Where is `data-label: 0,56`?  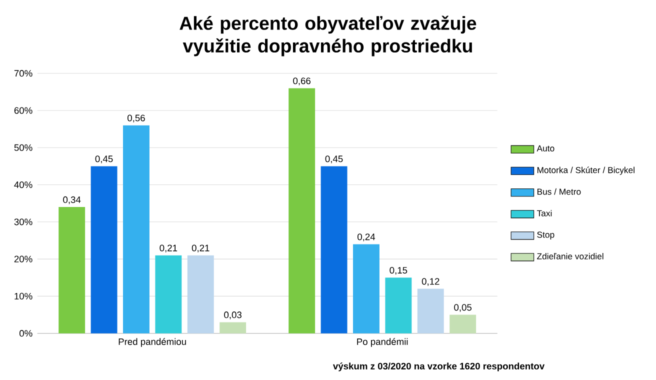 data-label: 0,56 is located at coordinates (136, 118).